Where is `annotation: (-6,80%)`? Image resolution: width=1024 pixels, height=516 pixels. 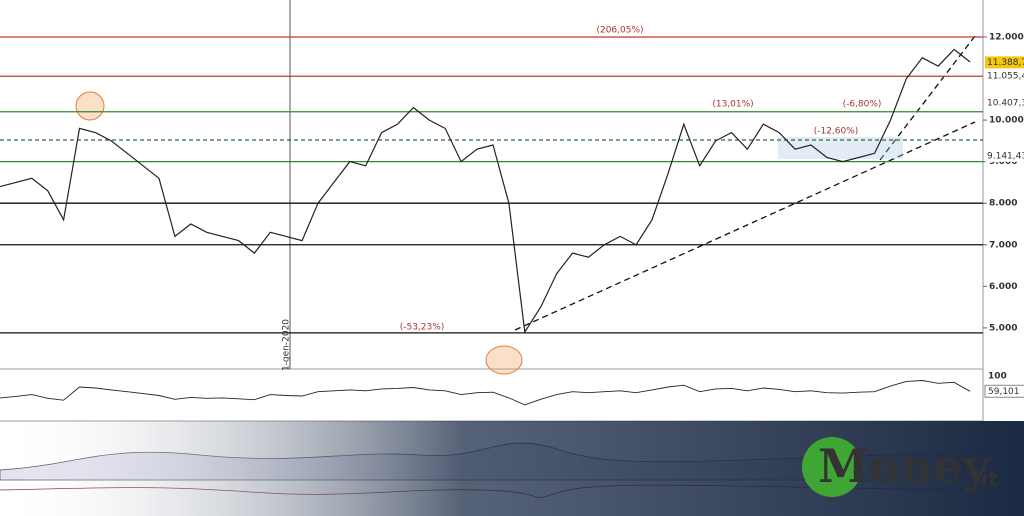 annotation: (-6,80%) is located at coordinates (862, 105).